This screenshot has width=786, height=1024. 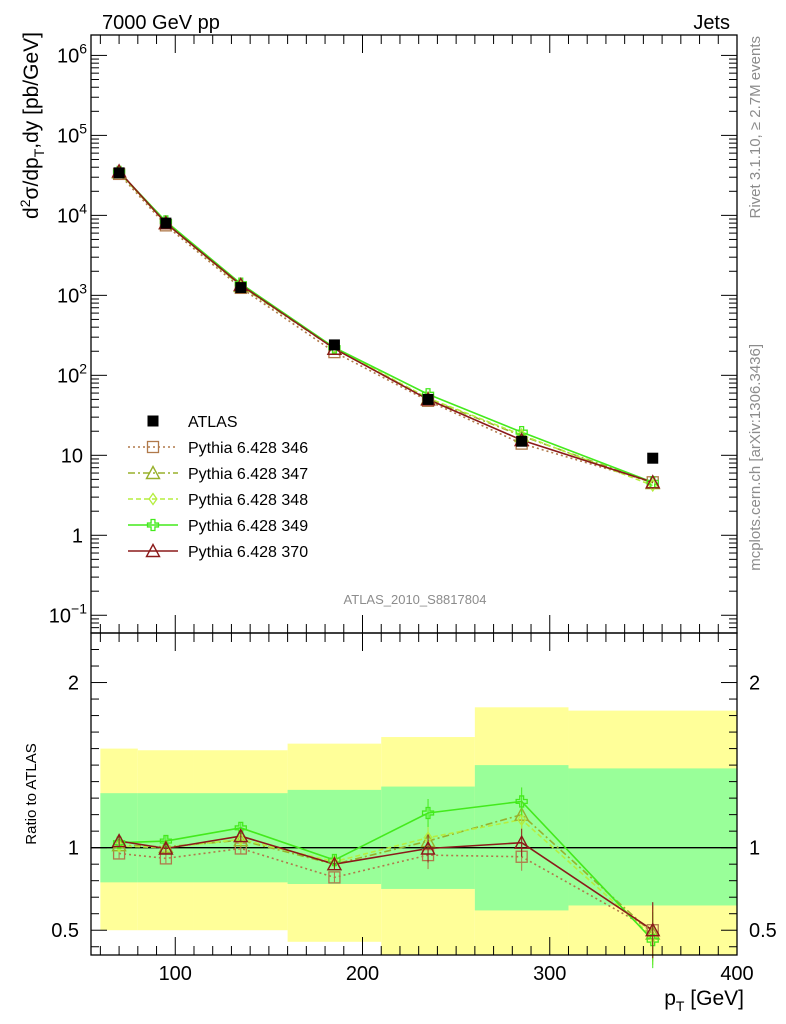 I want to click on tick-exponent: 4, so click(x=83, y=208).